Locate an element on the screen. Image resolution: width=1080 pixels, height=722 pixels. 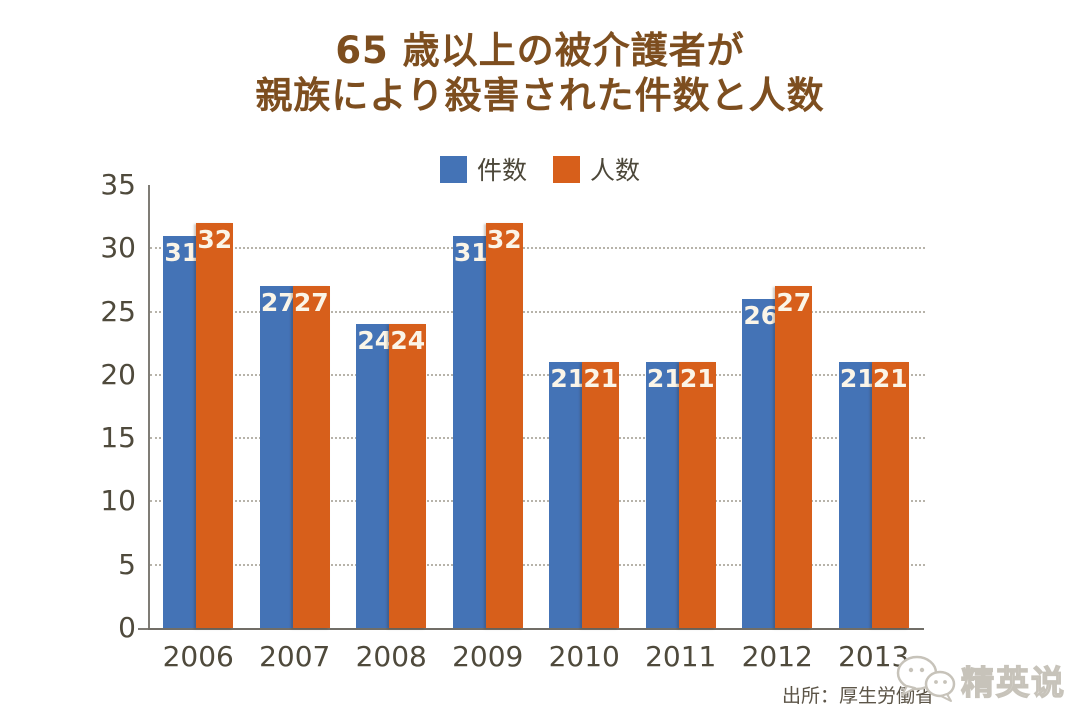
x-tick-label-2009: 2009 is located at coordinates (488, 656).